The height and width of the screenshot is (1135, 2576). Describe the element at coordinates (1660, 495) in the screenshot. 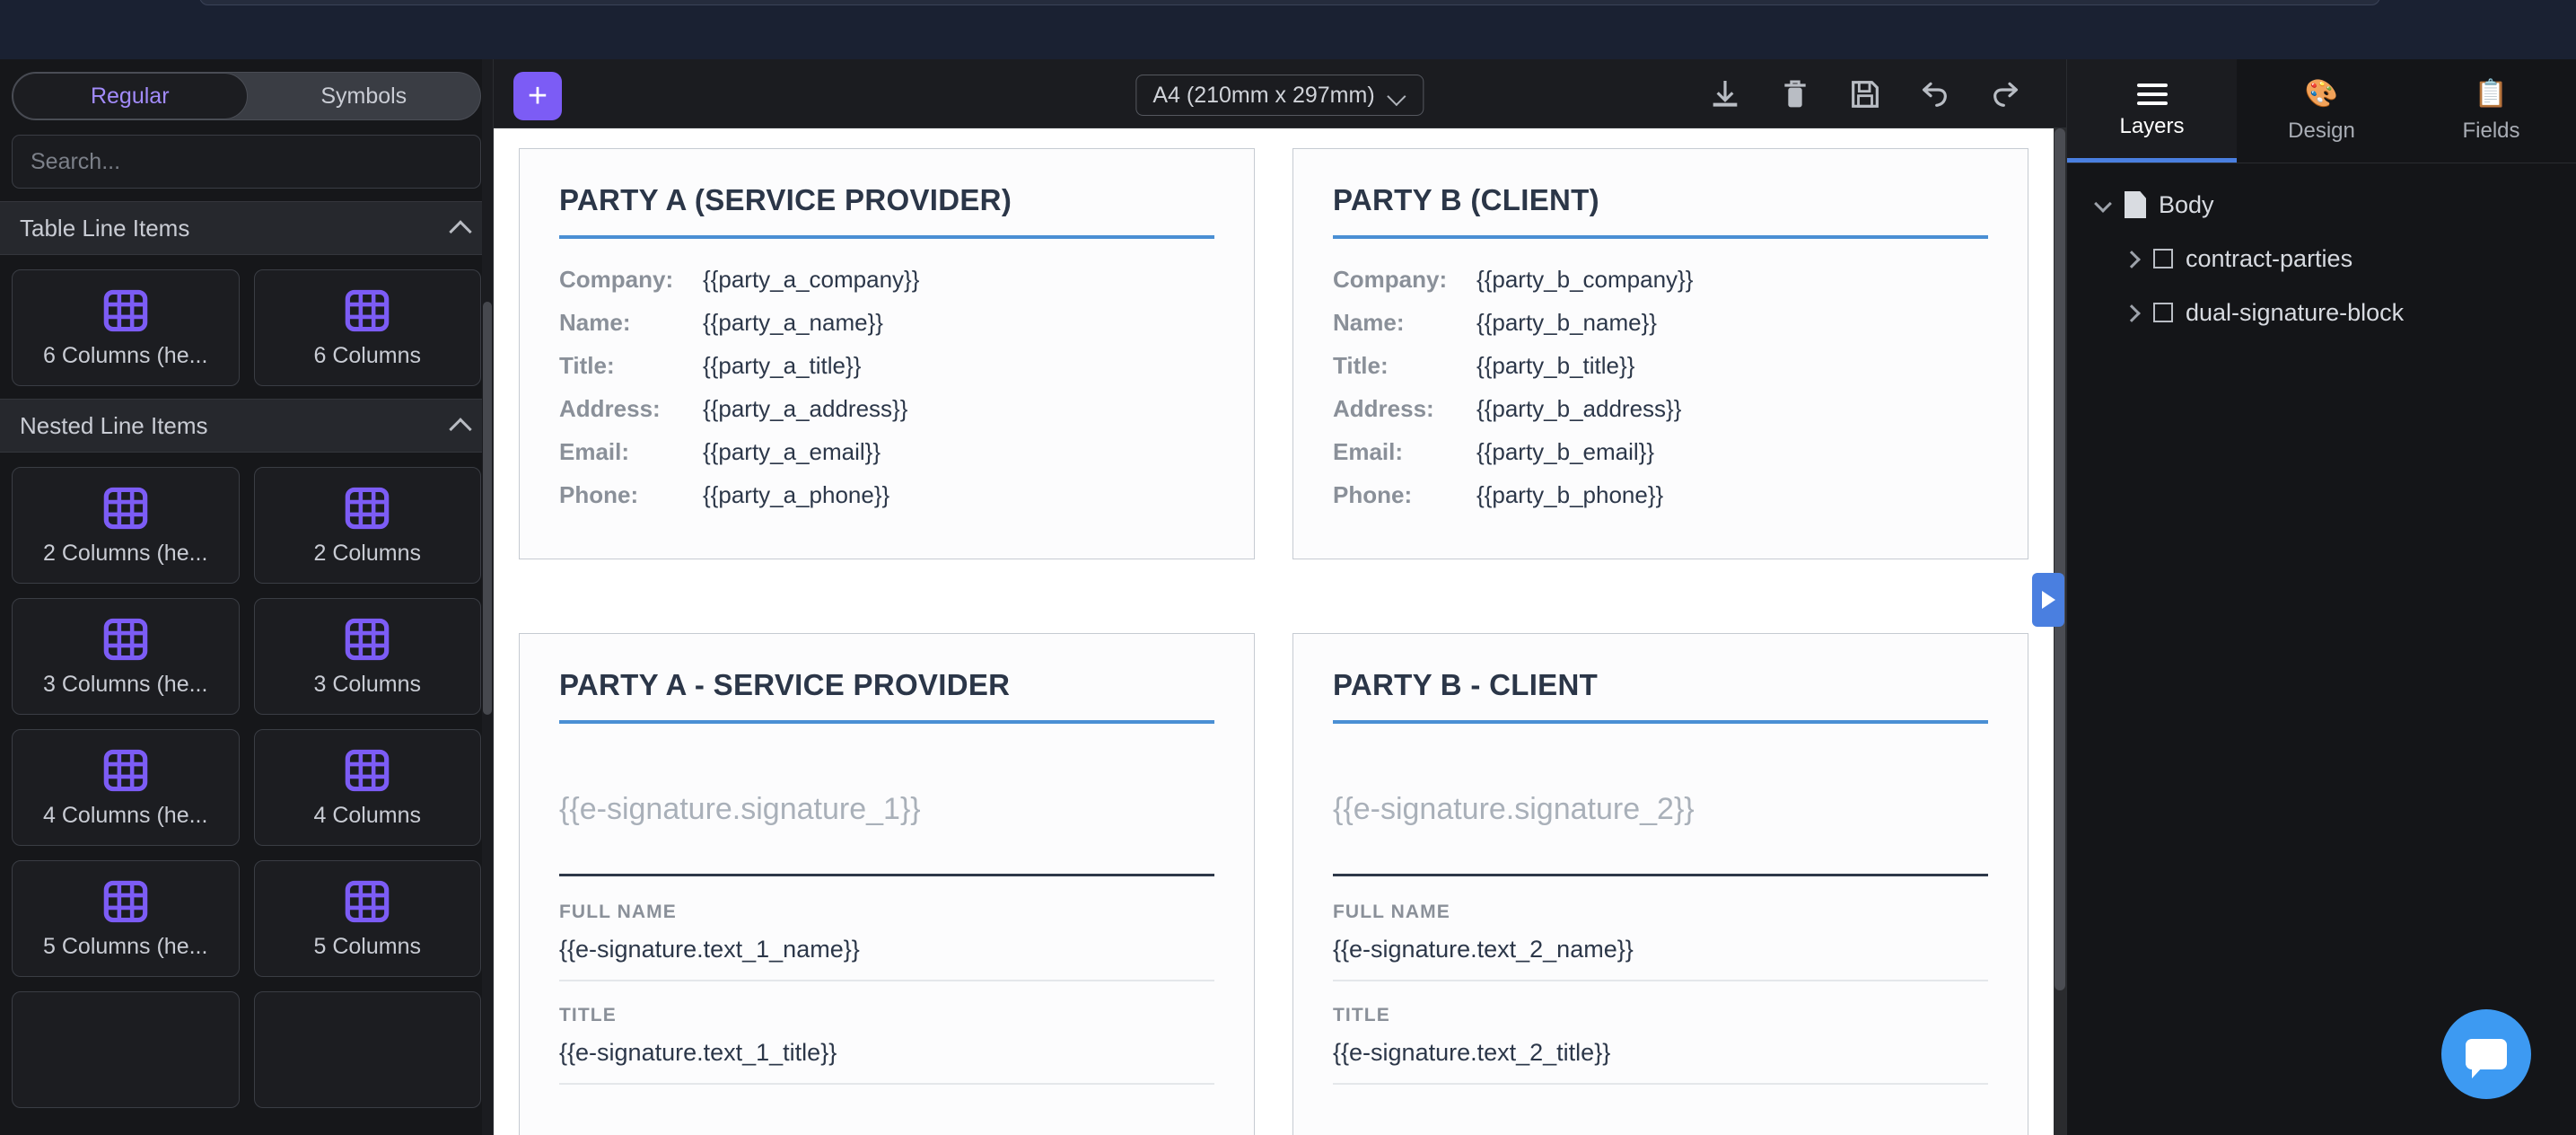

I see `field-row: Phone: {{party_b_phone}}` at that location.